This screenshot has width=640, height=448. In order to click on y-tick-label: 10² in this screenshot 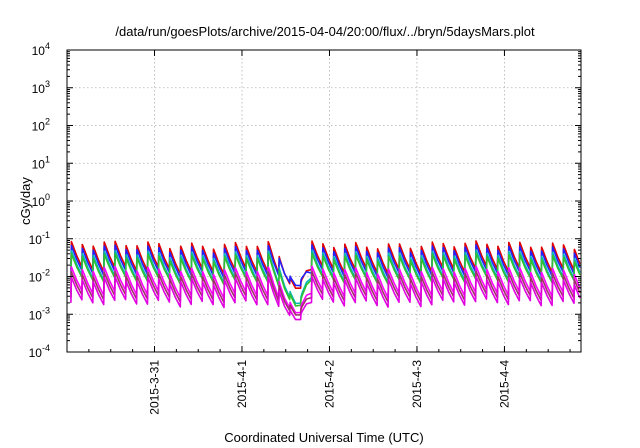, I will do `click(41, 125)`.